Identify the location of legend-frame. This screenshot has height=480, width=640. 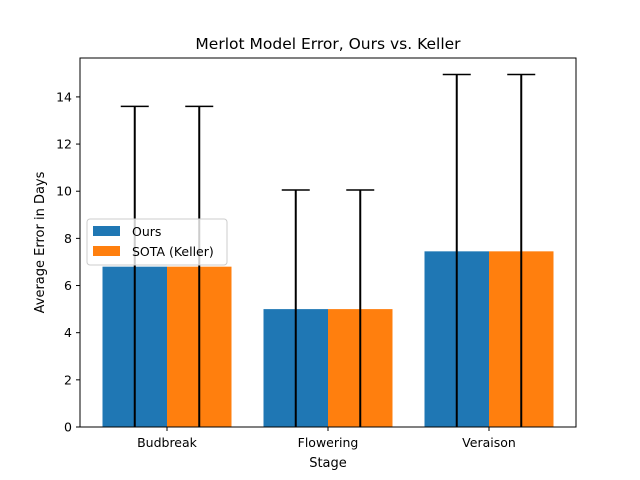
(157, 242).